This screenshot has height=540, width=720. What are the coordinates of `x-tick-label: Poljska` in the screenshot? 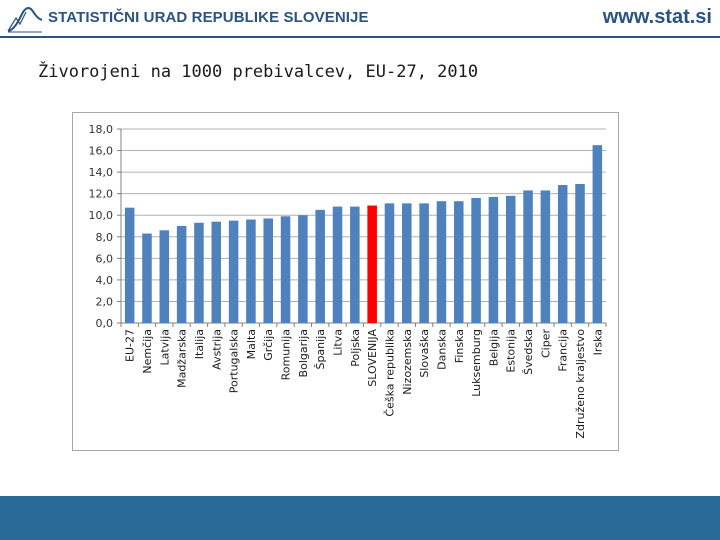 It's located at (355, 348).